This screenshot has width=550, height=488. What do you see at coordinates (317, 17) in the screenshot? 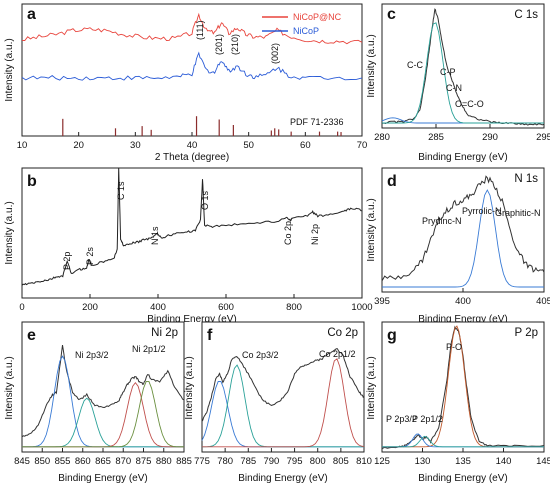
I see `legend-label-nicop-nc: NiCoP@NC` at bounding box center [317, 17].